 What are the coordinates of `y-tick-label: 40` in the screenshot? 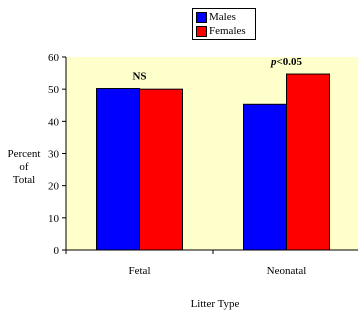 It's located at (54, 122).